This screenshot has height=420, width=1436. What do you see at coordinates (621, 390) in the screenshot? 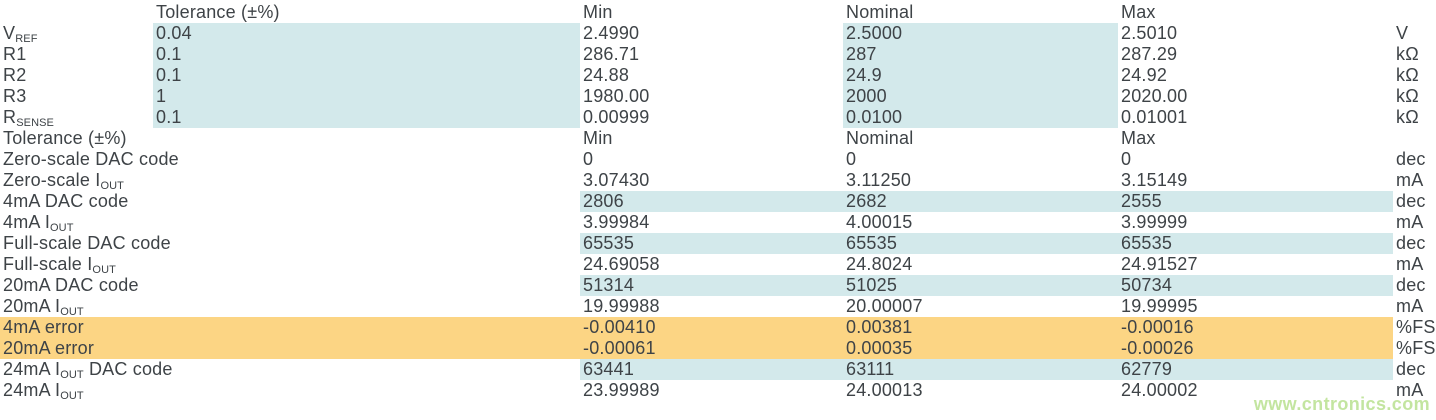
I see `min-value: 23.99989` at bounding box center [621, 390].